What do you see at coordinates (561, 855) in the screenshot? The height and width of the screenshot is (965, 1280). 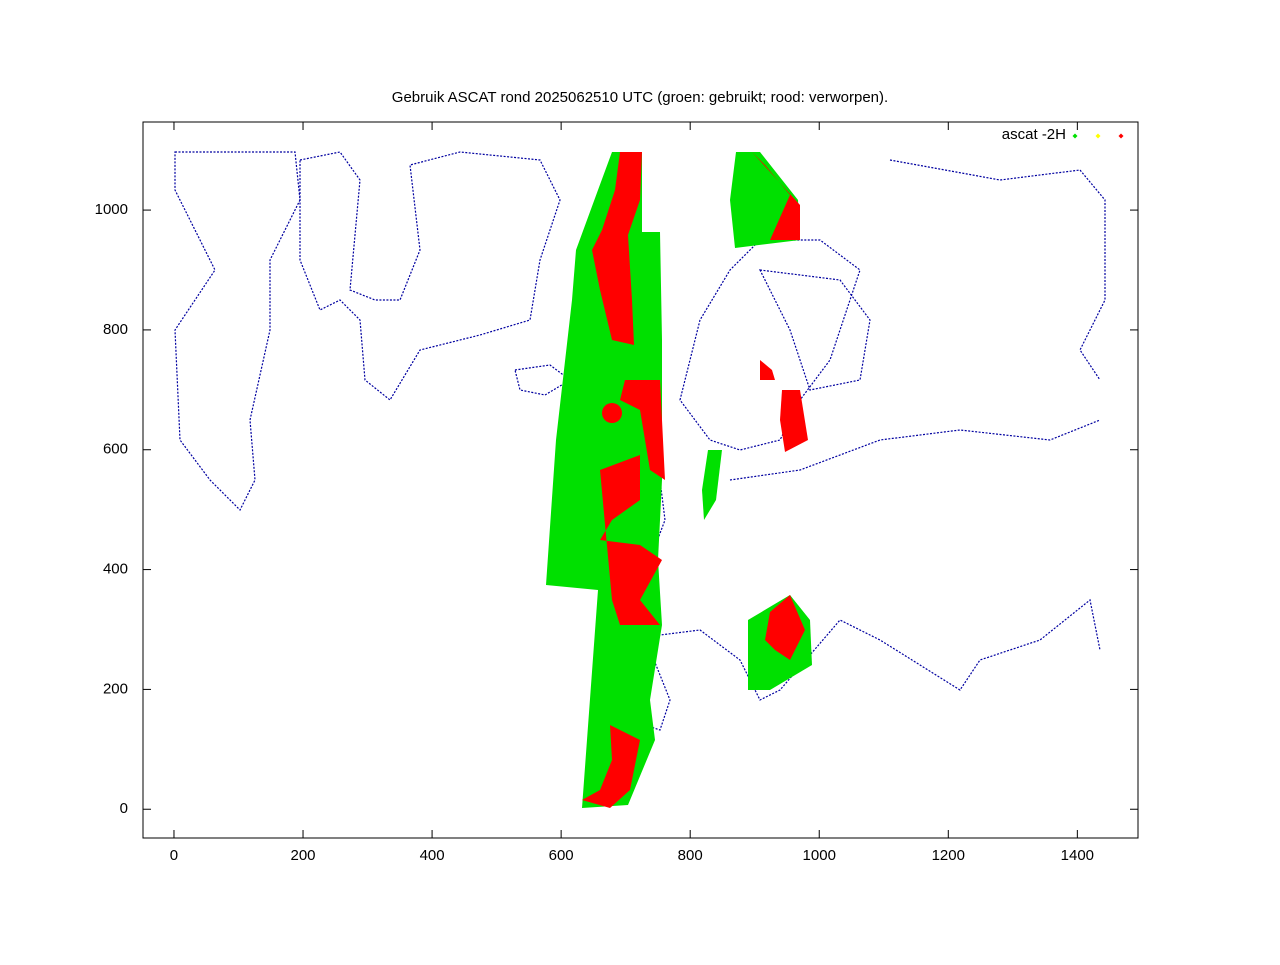 I see `x-tick-label: 600` at bounding box center [561, 855].